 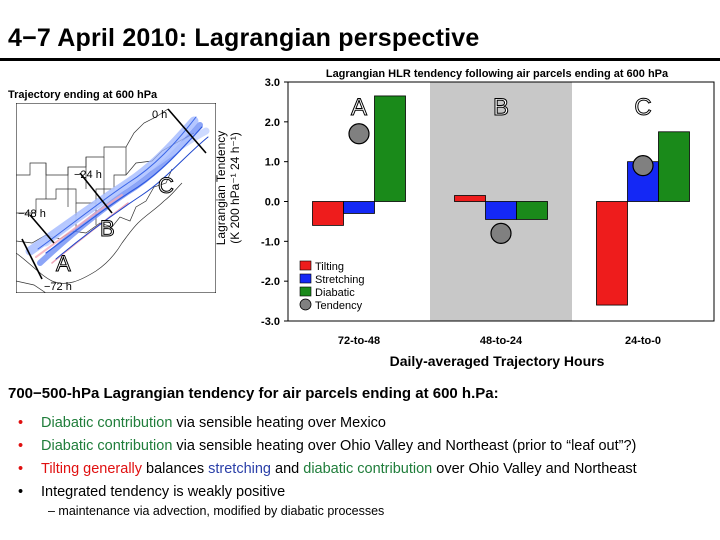 I want to click on x-category-label: 24-to-0, so click(x=643, y=341).